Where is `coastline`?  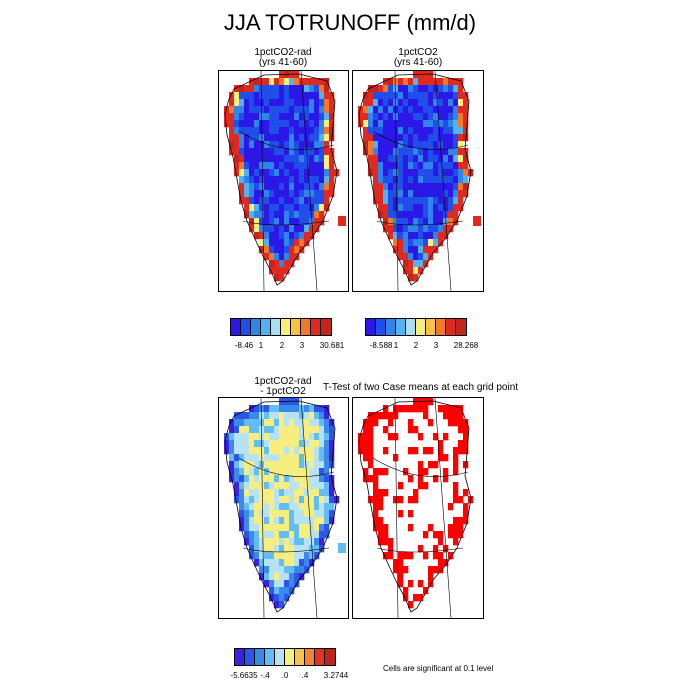
coastline is located at coordinates (415, 506).